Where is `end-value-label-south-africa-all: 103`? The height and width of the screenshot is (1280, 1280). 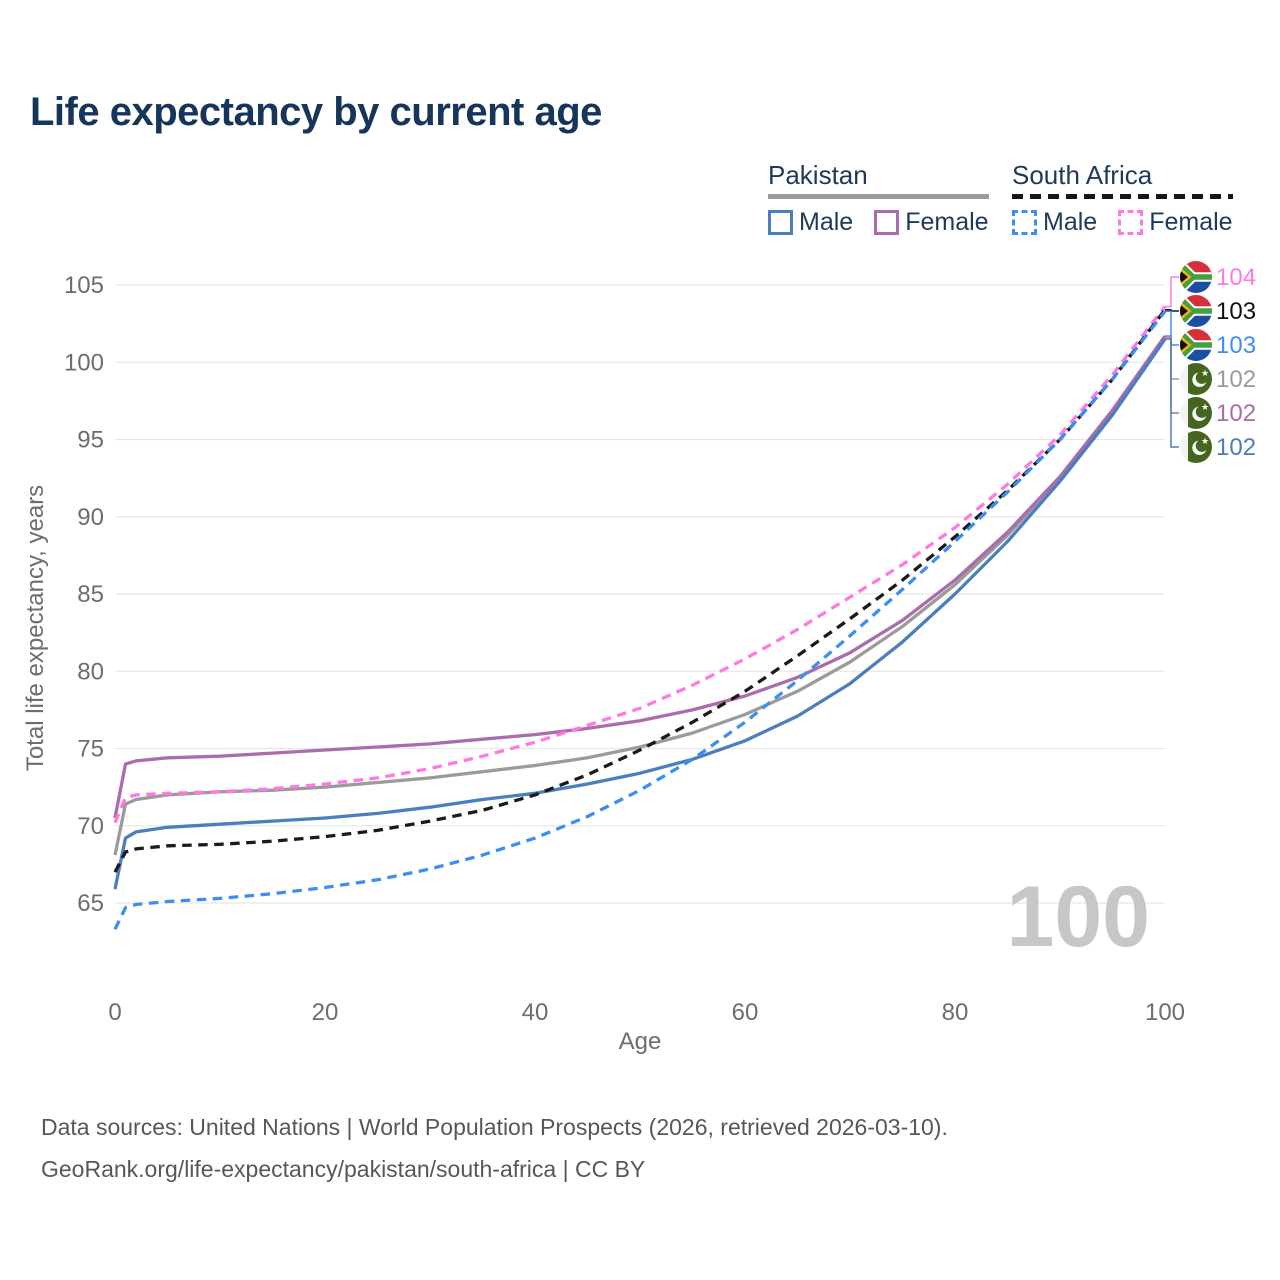
end-value-label-south-africa-all: 103 is located at coordinates (1236, 311).